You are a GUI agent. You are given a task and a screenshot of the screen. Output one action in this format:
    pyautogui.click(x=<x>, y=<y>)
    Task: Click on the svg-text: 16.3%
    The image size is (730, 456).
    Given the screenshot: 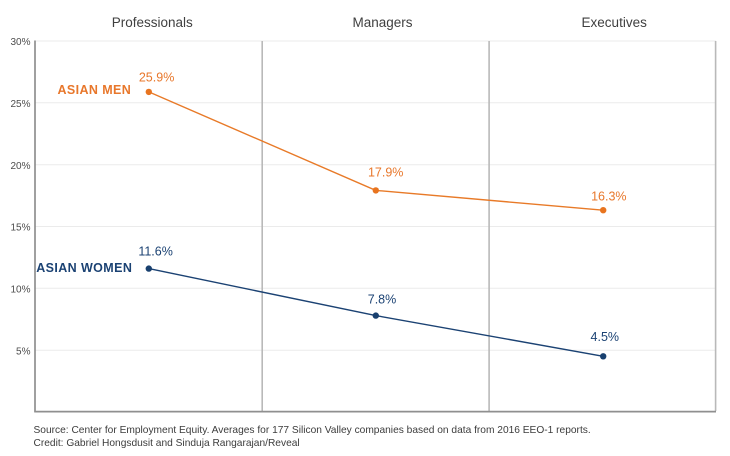 What is the action you would take?
    pyautogui.click(x=608, y=197)
    